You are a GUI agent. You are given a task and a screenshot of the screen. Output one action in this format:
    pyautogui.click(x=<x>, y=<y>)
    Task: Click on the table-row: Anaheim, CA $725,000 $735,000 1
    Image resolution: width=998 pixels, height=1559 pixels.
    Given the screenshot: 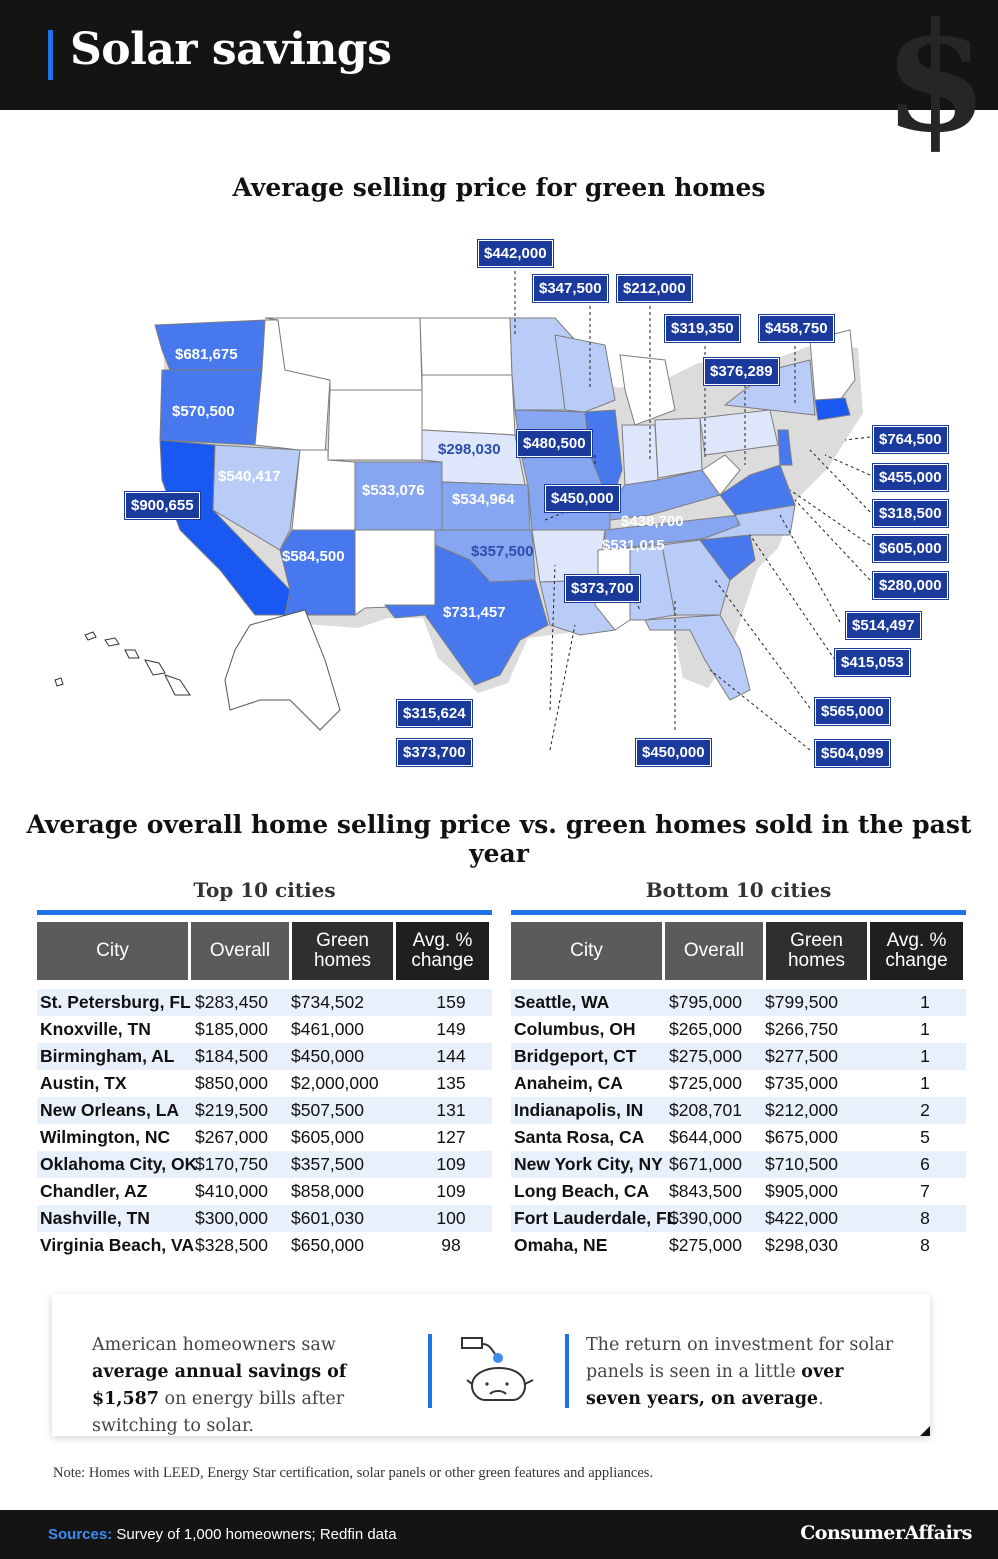 What is the action you would take?
    pyautogui.click(x=738, y=1083)
    